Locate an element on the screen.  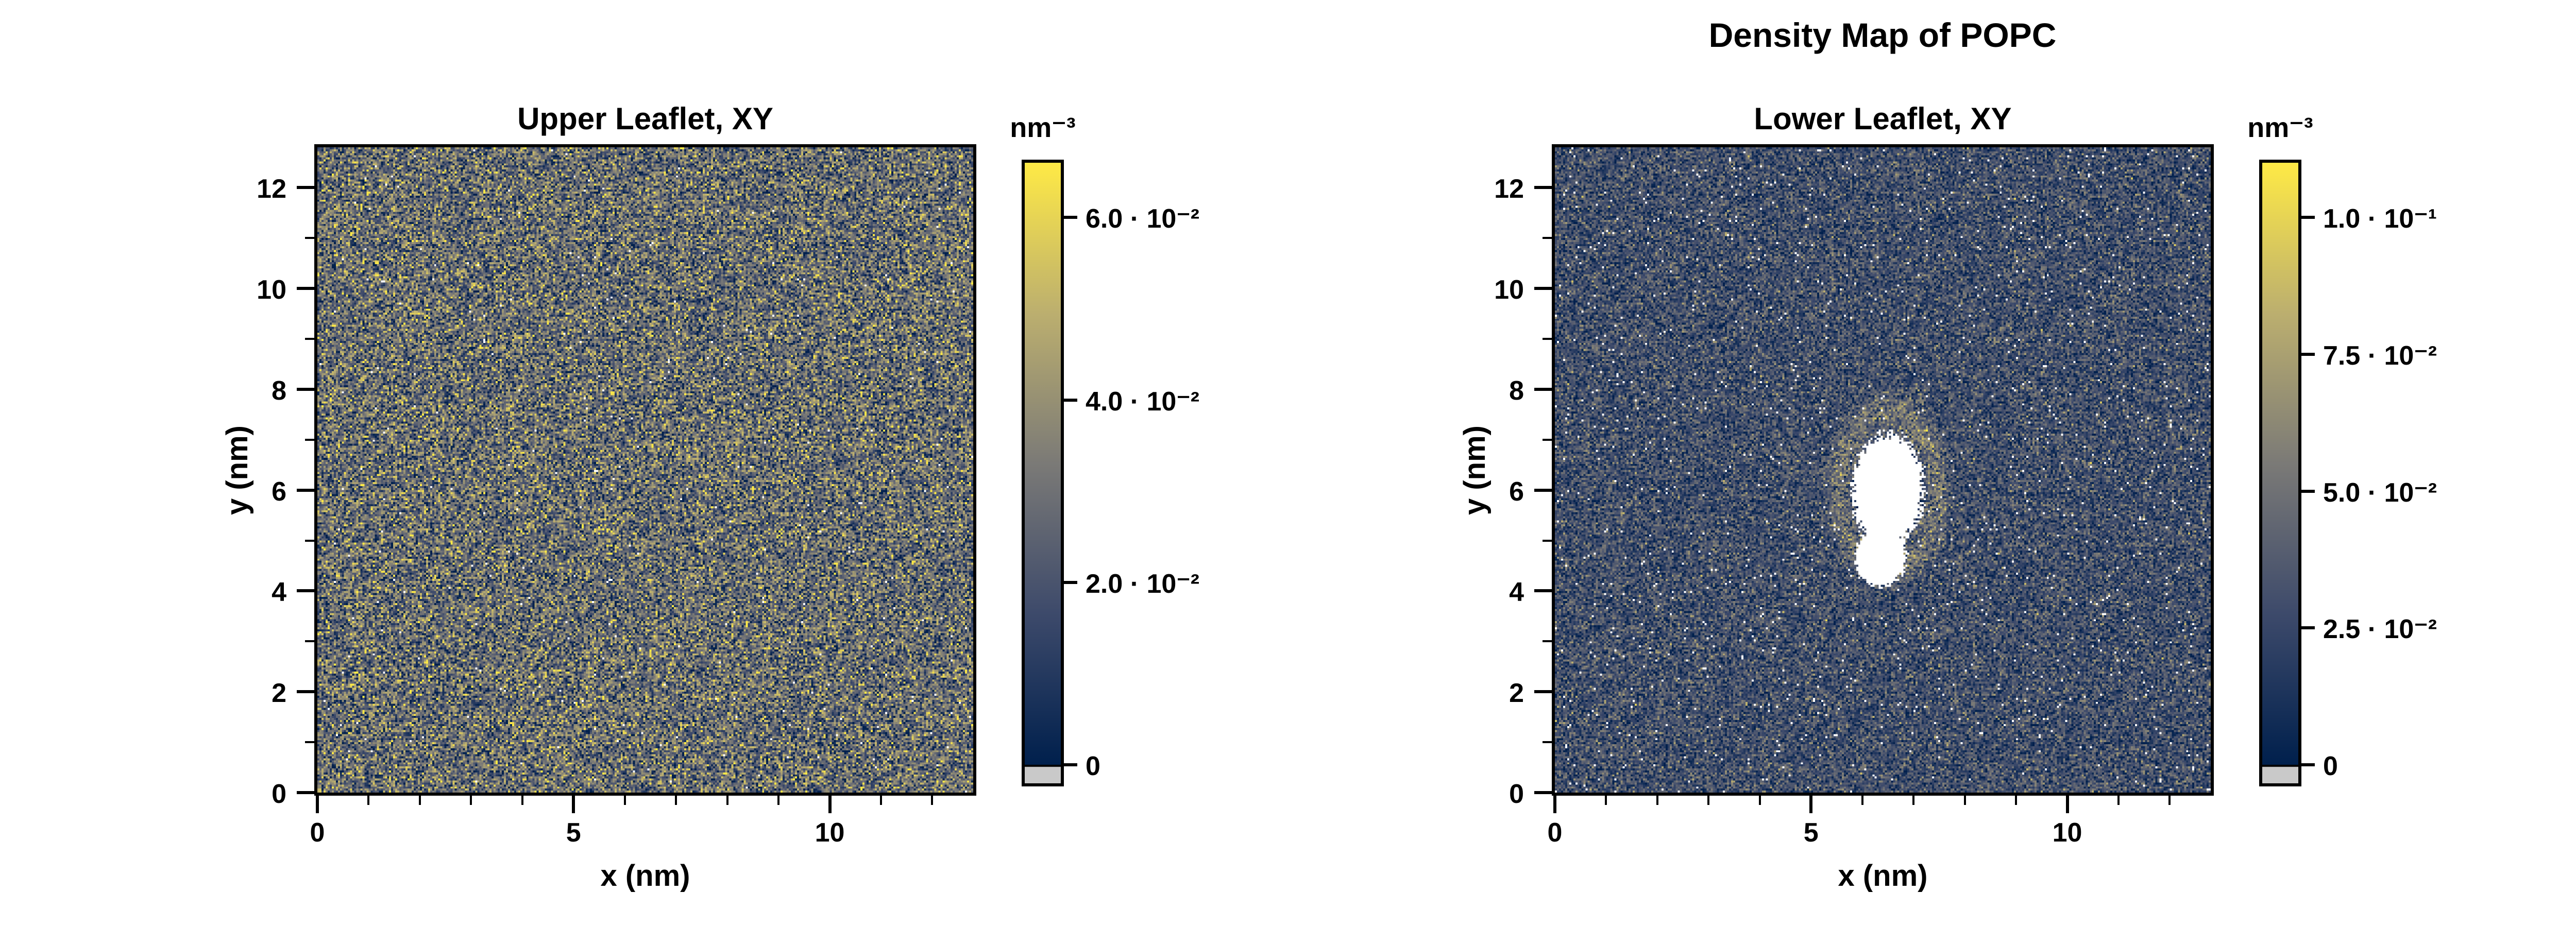
colorbar-tick-label: 5.0 · 10⁻² is located at coordinates (2380, 492).